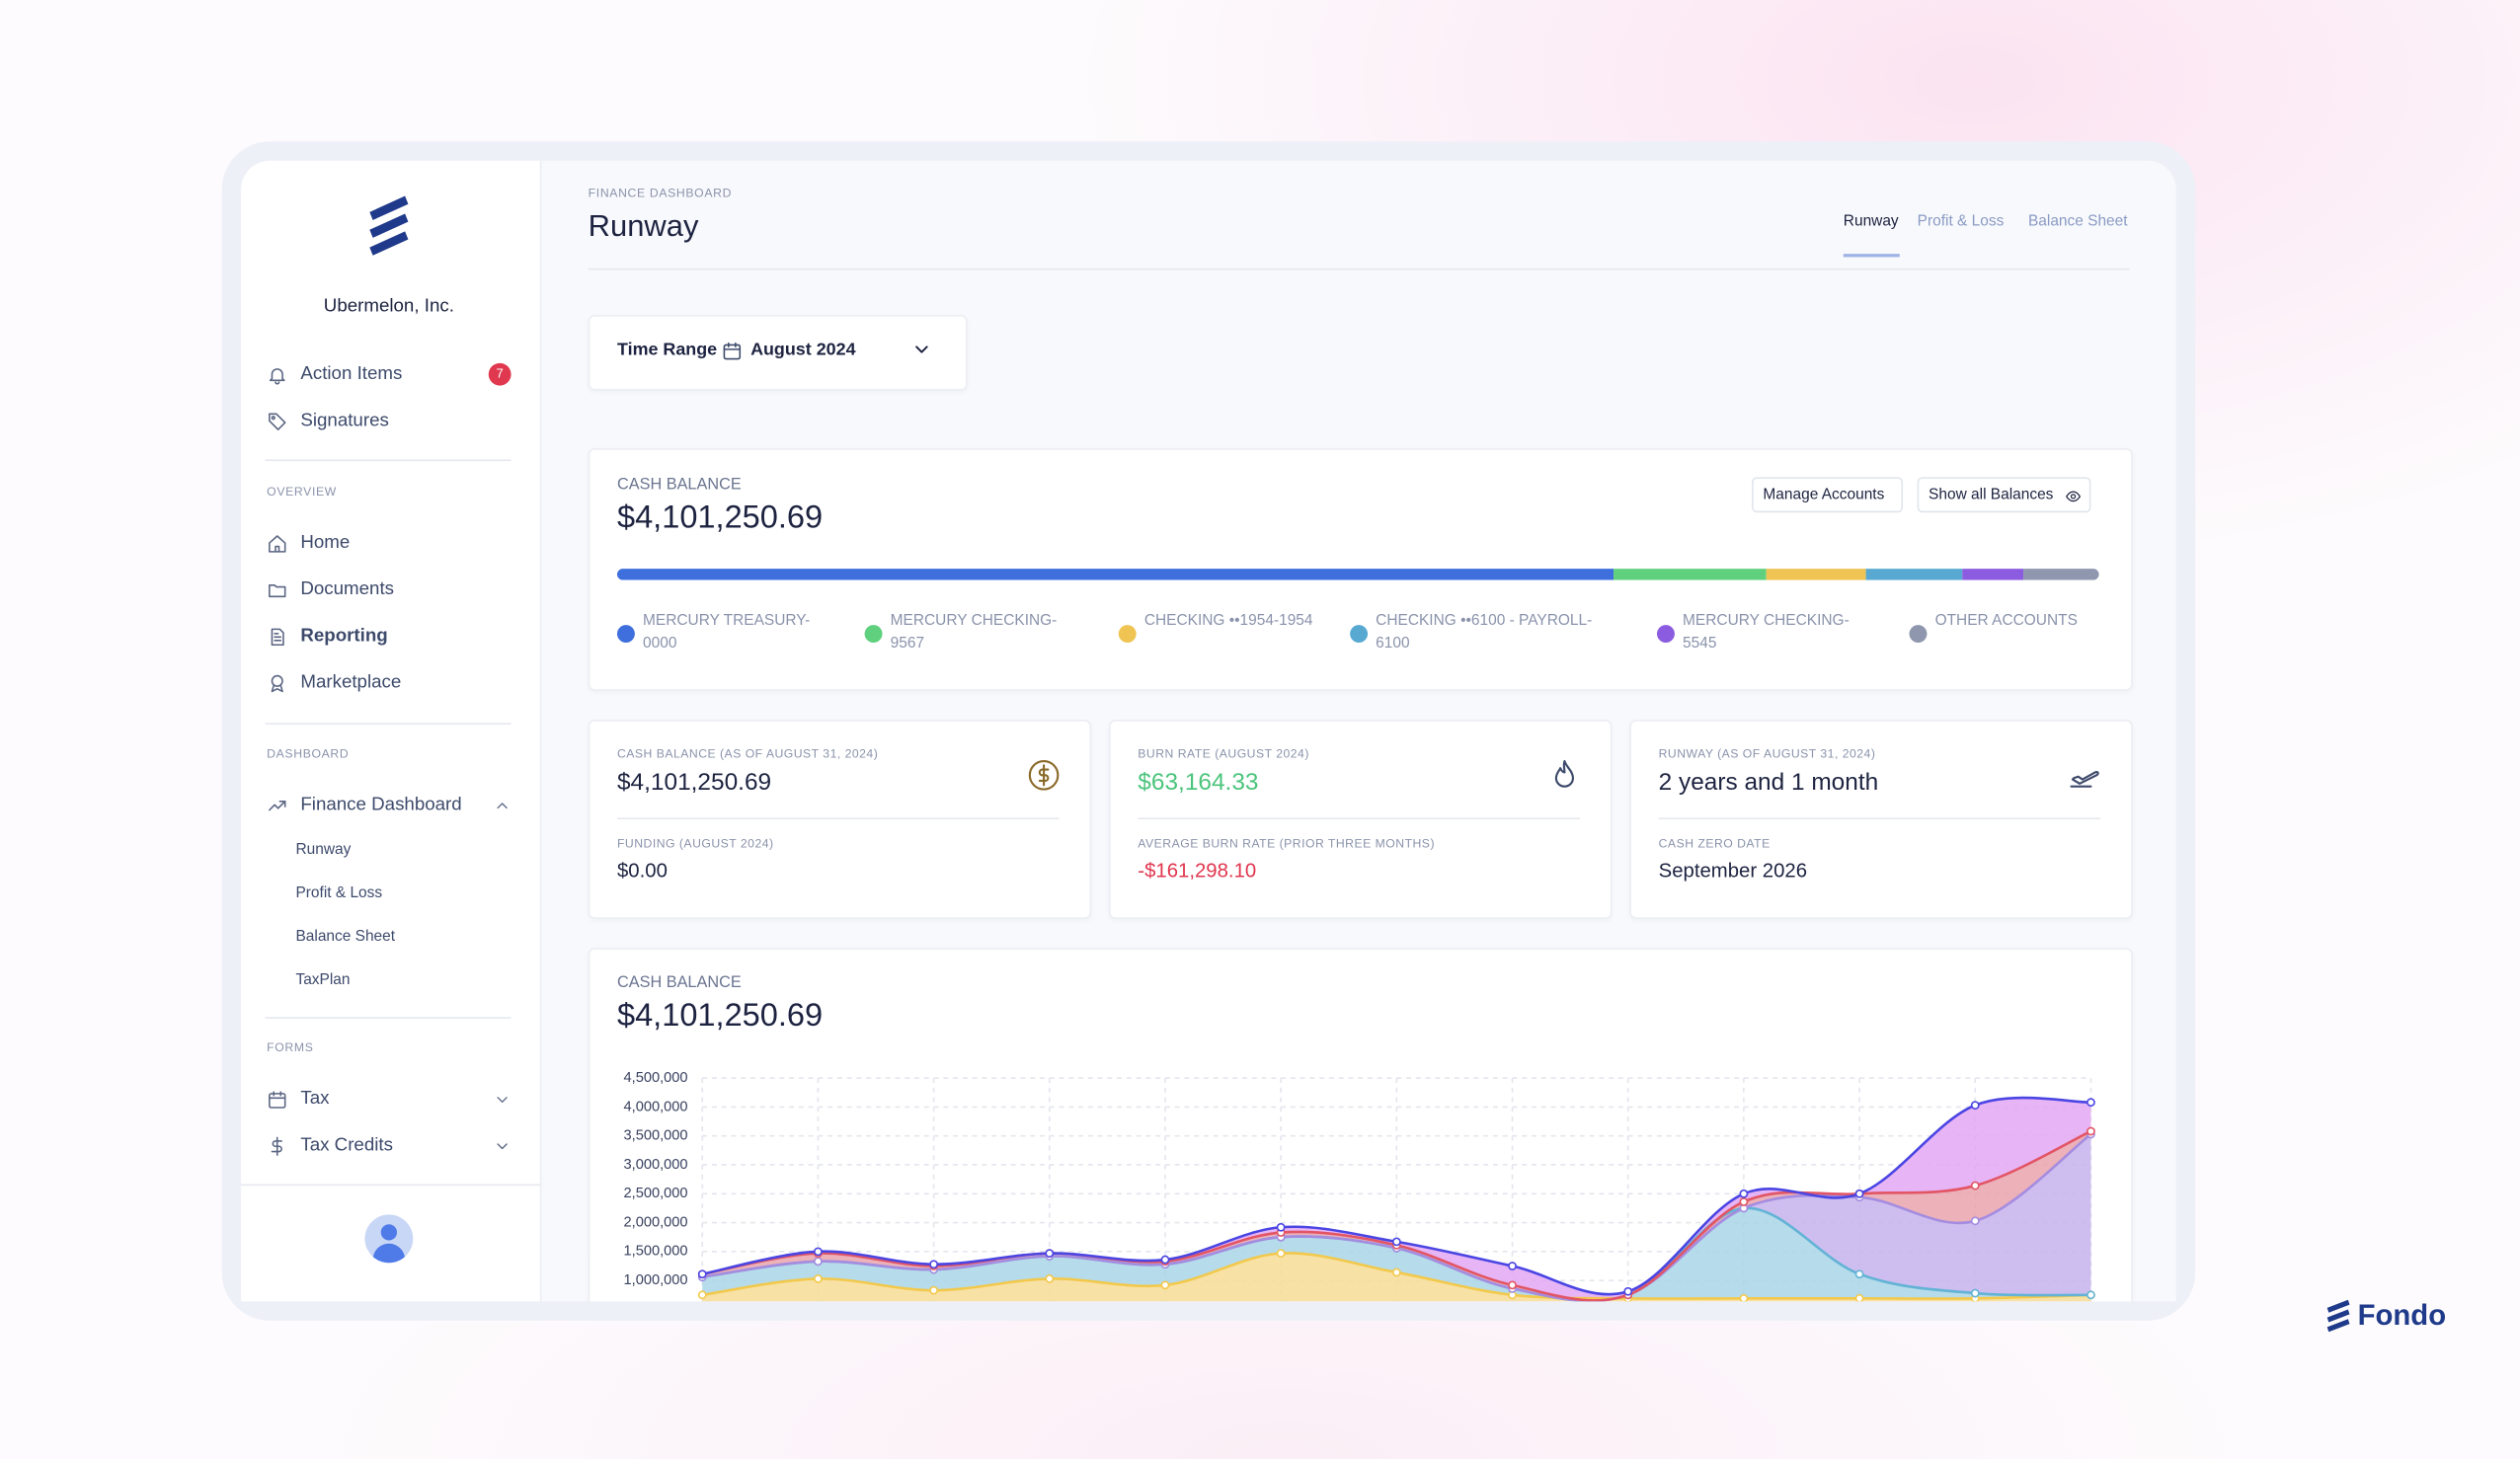 This screenshot has width=2520, height=1459. What do you see at coordinates (325, 543) in the screenshot?
I see `nav-item: Home` at bounding box center [325, 543].